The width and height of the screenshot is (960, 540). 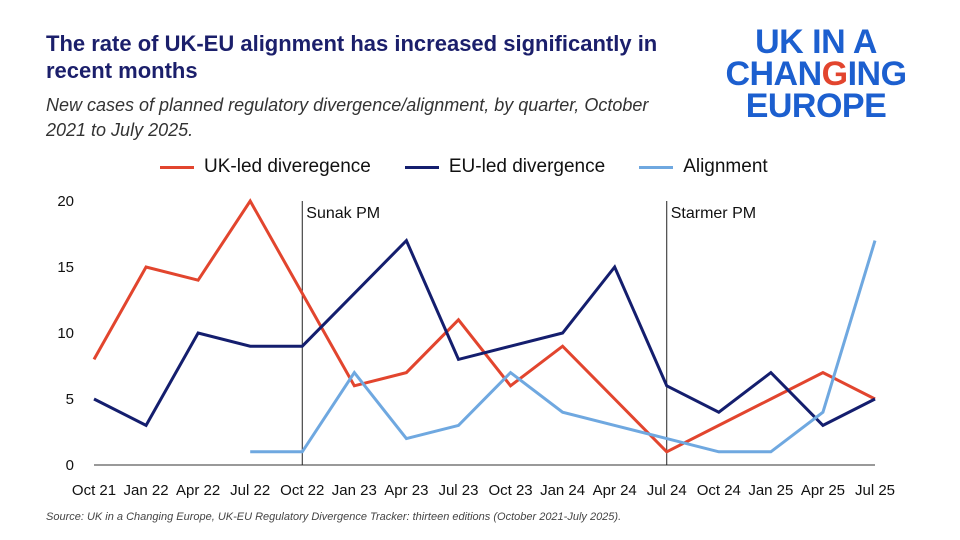 I want to click on legend-label-eu-led: EU-led divergence, so click(x=527, y=166).